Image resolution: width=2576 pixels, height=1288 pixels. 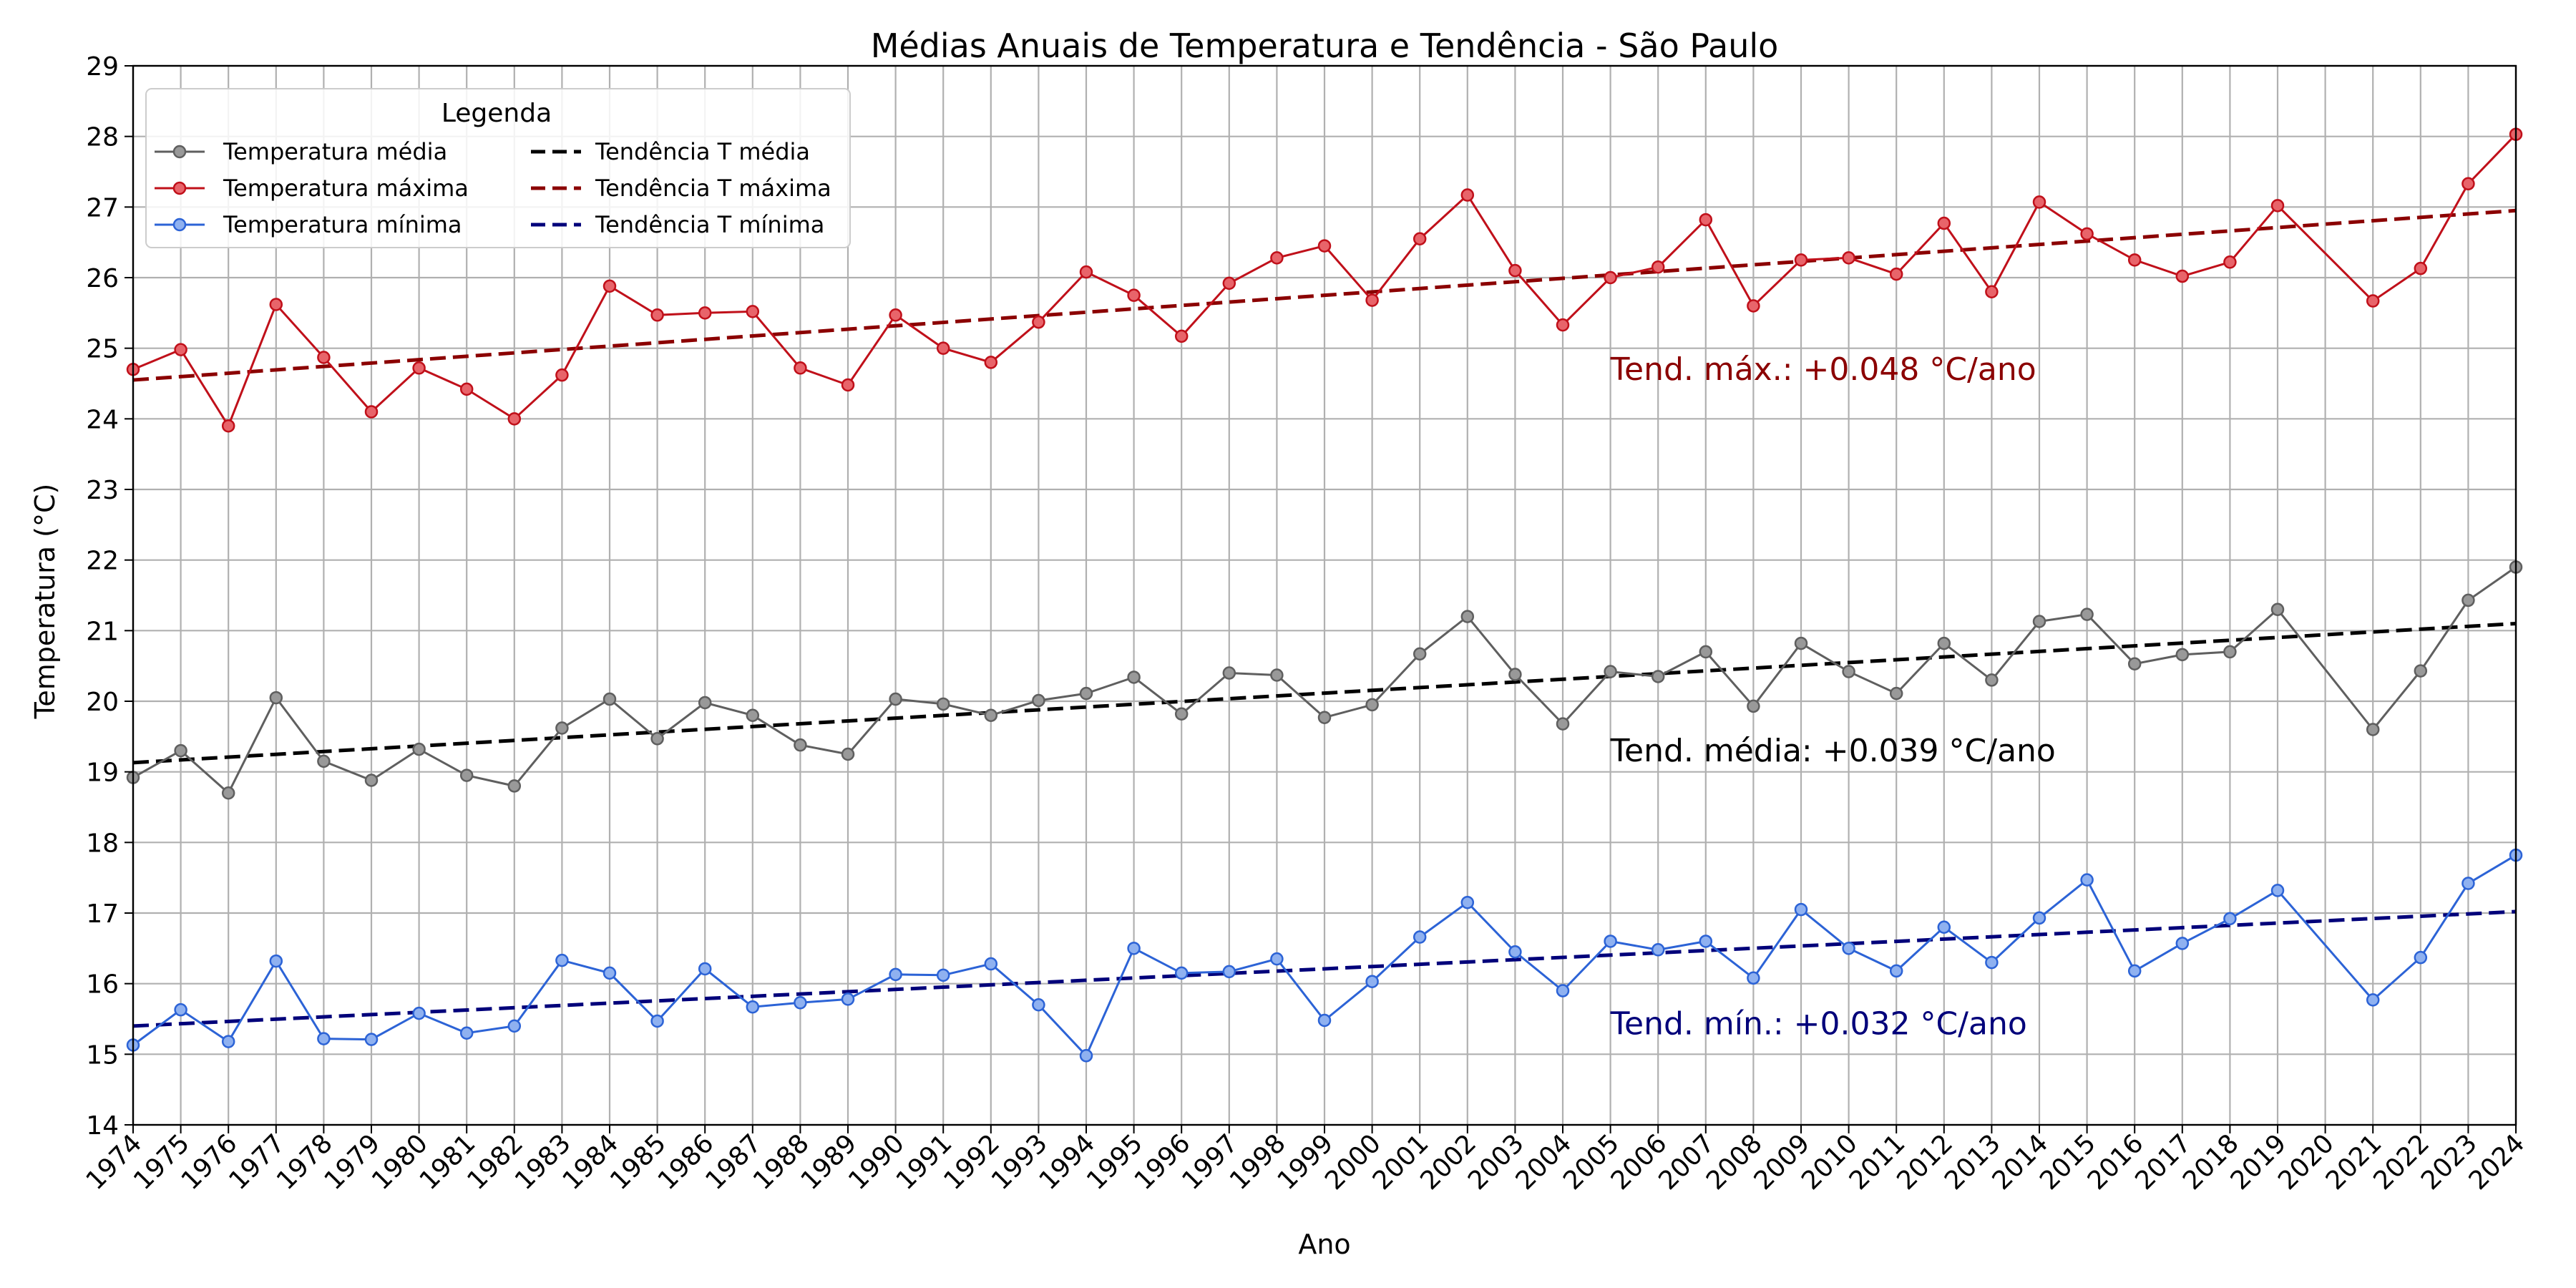 What do you see at coordinates (102, 278) in the screenshot?
I see `y-tick-label: 26` at bounding box center [102, 278].